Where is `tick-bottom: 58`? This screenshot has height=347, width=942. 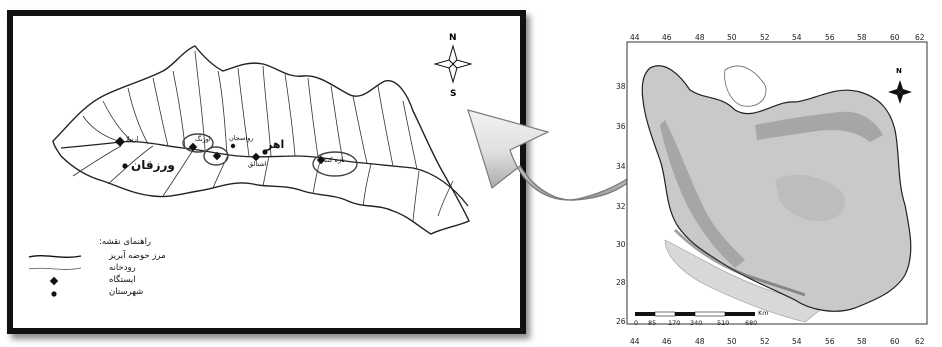 tick-bottom: 58 is located at coordinates (862, 341).